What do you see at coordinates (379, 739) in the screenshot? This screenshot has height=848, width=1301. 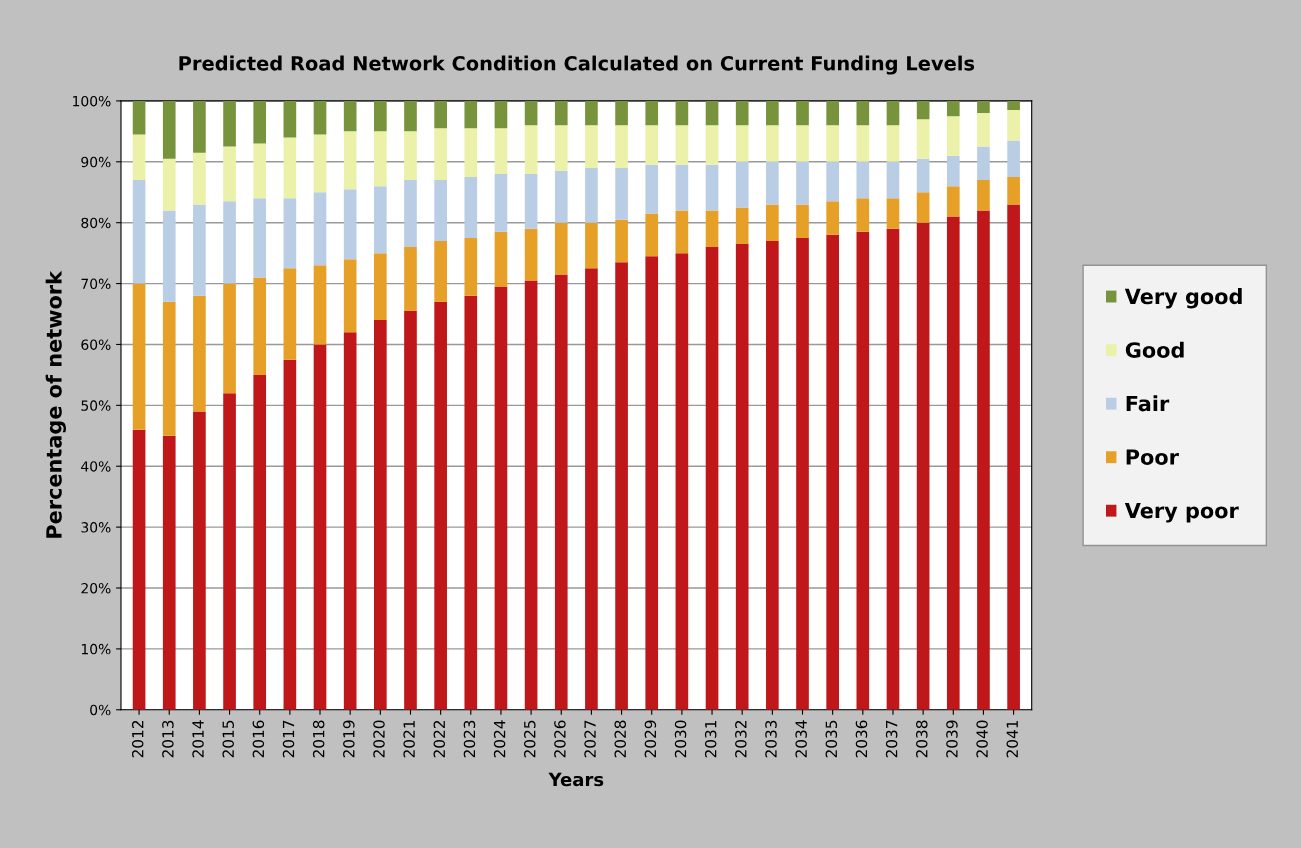 I see `x-tick-label: 2020` at bounding box center [379, 739].